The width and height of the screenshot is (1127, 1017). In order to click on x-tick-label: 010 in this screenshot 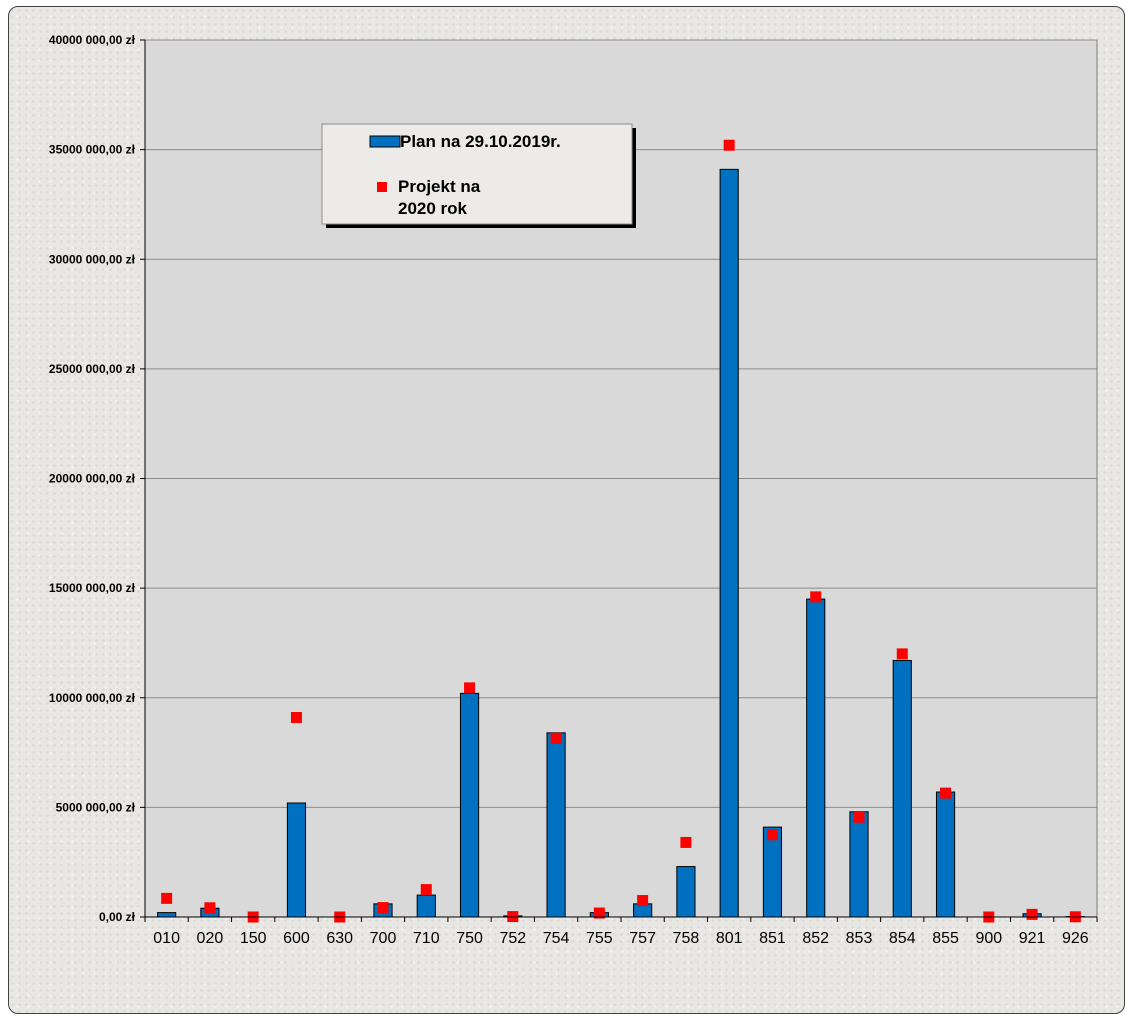, I will do `click(166, 938)`.